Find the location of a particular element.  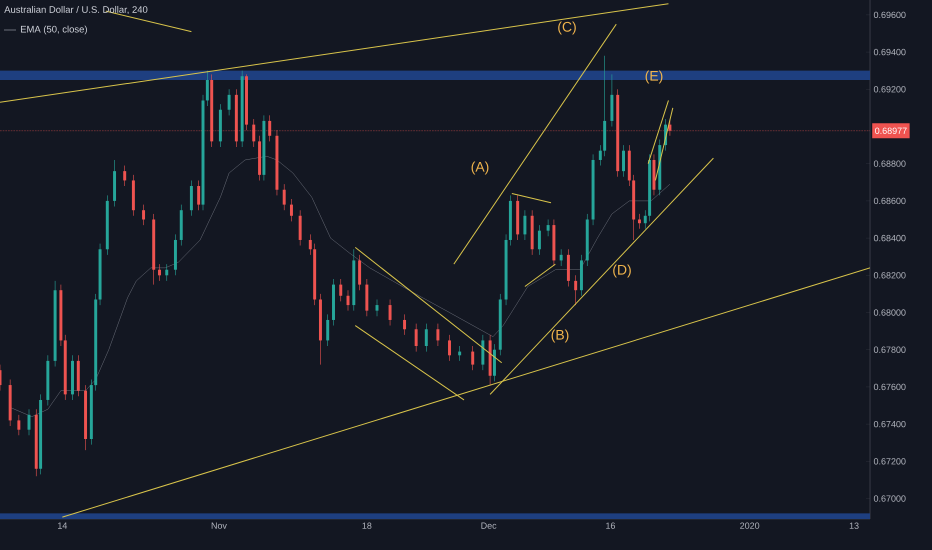

x-tick-label: 16 is located at coordinates (611, 525).